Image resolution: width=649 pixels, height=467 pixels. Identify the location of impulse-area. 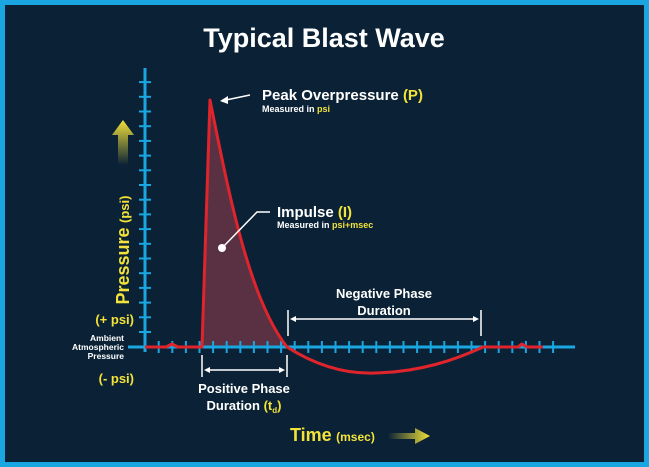
(244, 223).